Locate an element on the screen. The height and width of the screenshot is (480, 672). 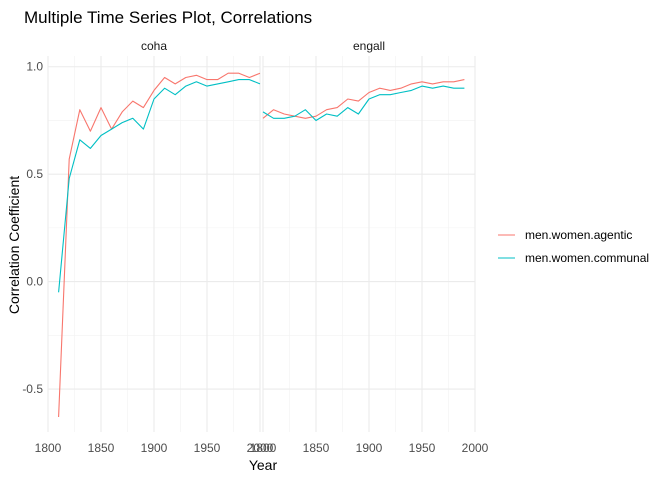
facet-label-engall: engall is located at coordinates (369, 46).